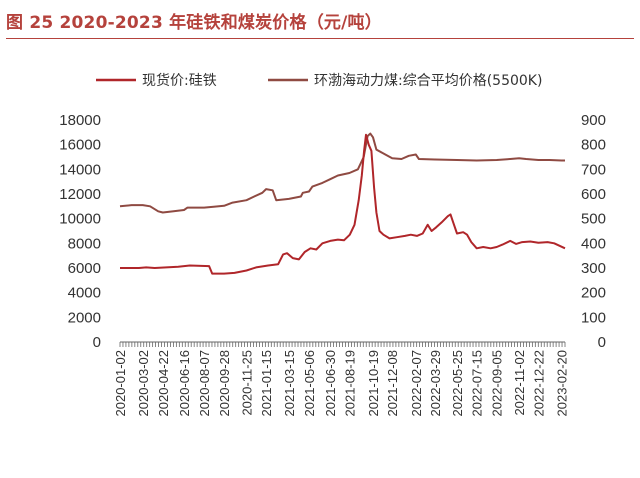 Image resolution: width=640 pixels, height=478 pixels. What do you see at coordinates (477, 383) in the screenshot?
I see `x-tick-label: 2022-07-15` at bounding box center [477, 383].